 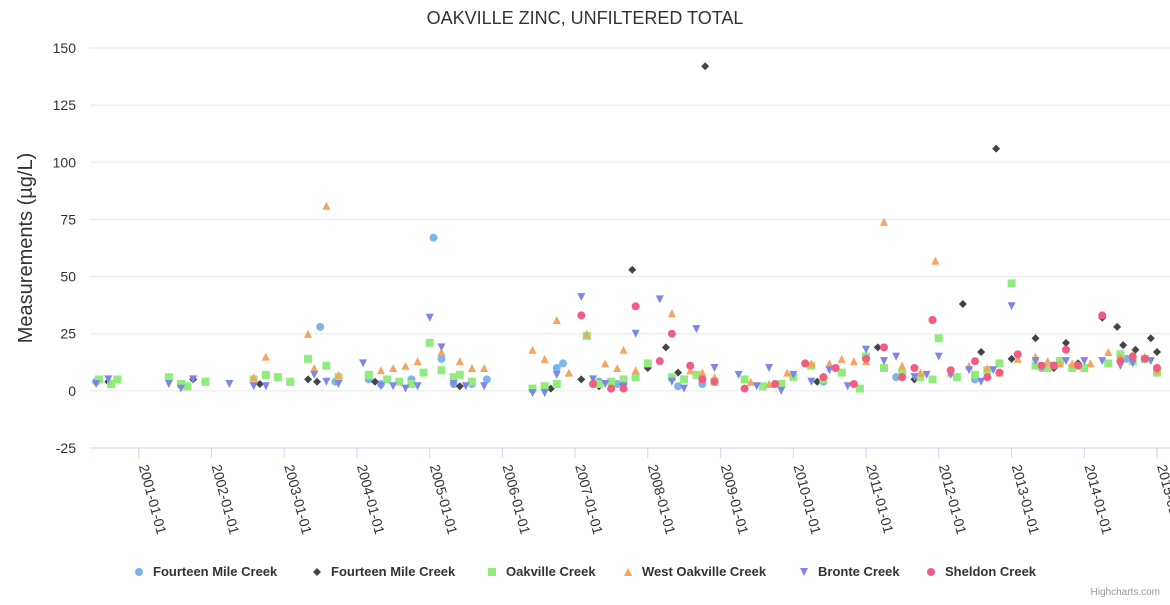 I want to click on legend-item: Fourteen Mile Creek, so click(x=206, y=571).